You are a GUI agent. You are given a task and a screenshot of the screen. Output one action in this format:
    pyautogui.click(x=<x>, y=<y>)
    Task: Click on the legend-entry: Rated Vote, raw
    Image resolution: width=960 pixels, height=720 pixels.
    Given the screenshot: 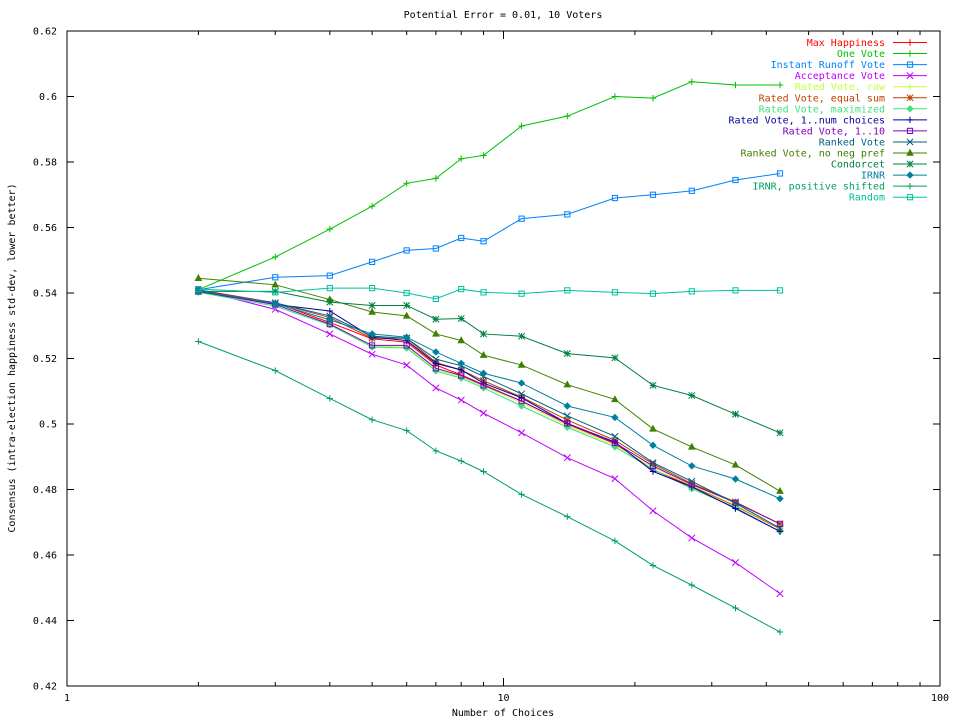 What is the action you would take?
    pyautogui.click(x=861, y=87)
    